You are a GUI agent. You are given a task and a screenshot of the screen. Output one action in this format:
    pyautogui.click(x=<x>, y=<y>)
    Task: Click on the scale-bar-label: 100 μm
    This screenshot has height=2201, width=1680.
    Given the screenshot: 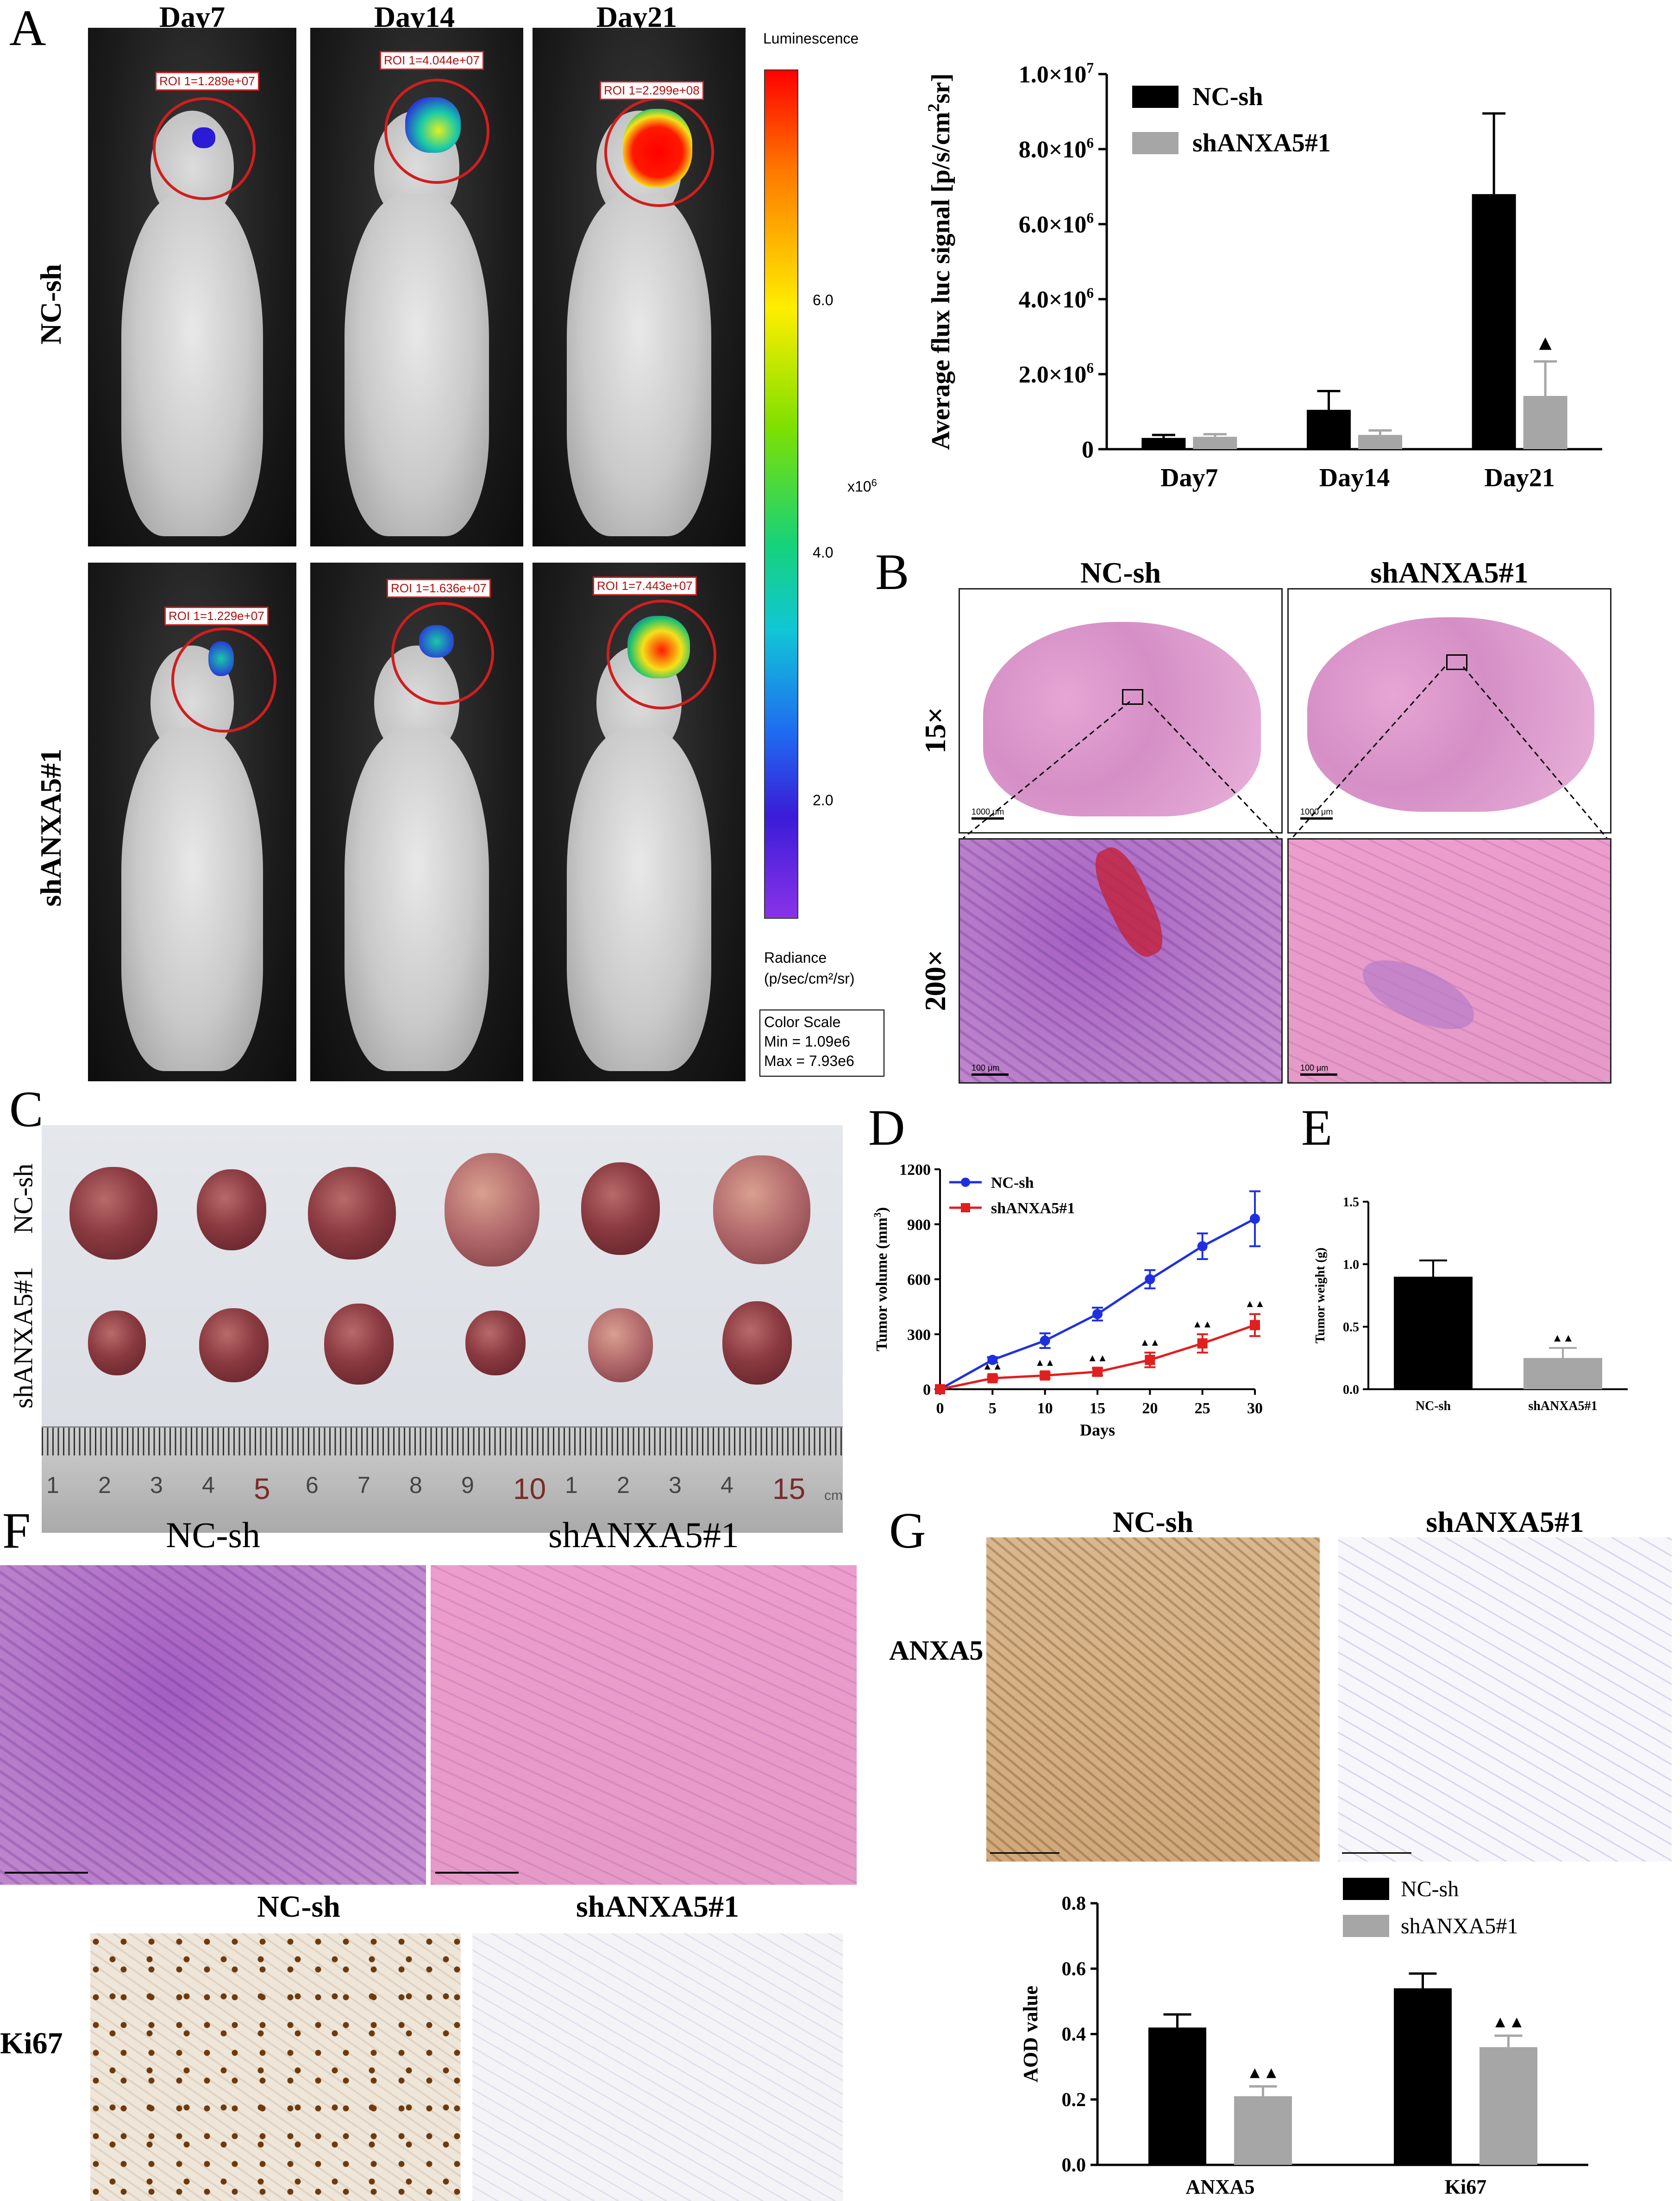 What is the action you would take?
    pyautogui.click(x=1314, y=1067)
    